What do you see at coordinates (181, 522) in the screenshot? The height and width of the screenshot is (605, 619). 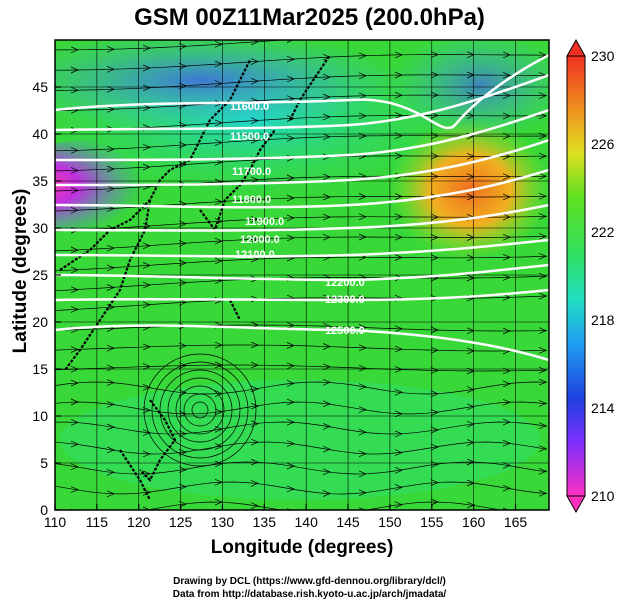 I see `x-tick-label: 125` at bounding box center [181, 522].